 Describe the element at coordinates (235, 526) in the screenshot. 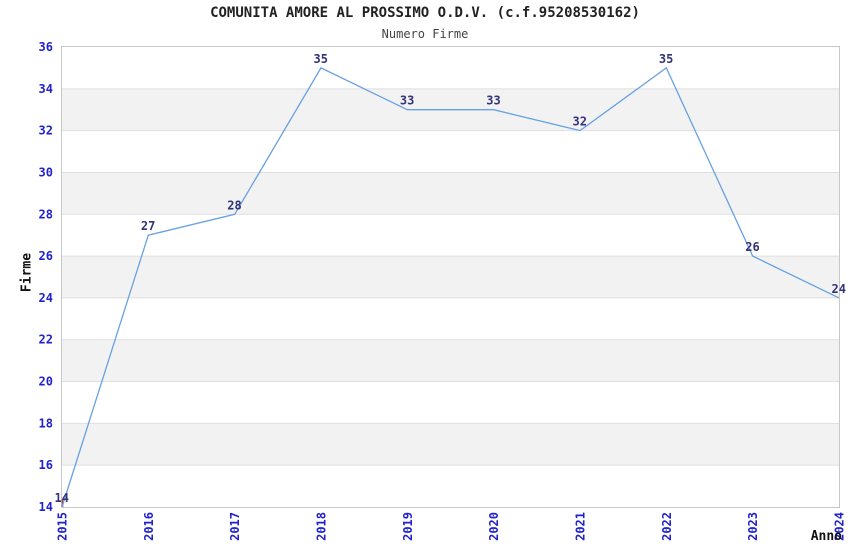

I see `x-tick-label: 2017` at that location.